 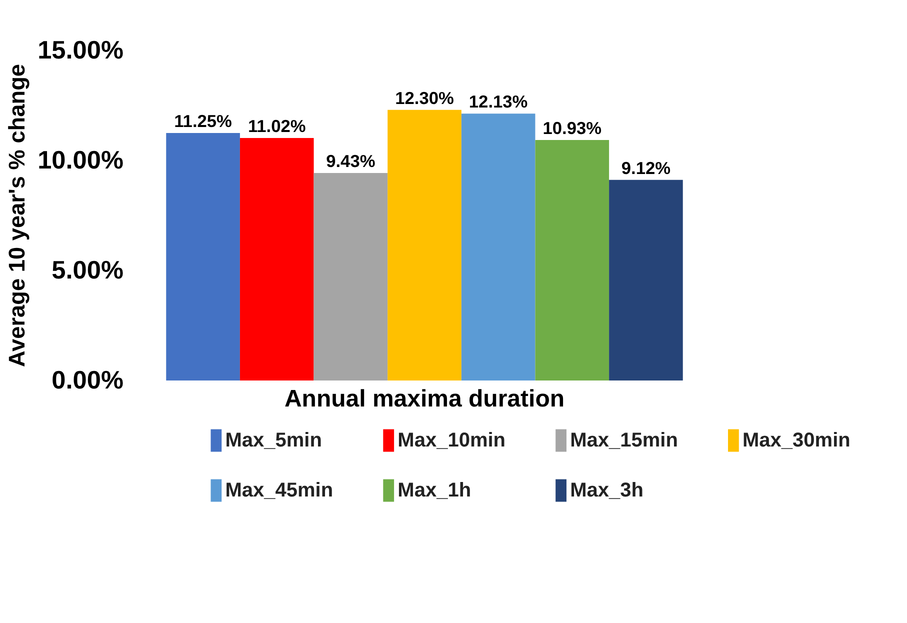 What do you see at coordinates (81, 50) in the screenshot?
I see `y-tick-label: 15.00%` at bounding box center [81, 50].